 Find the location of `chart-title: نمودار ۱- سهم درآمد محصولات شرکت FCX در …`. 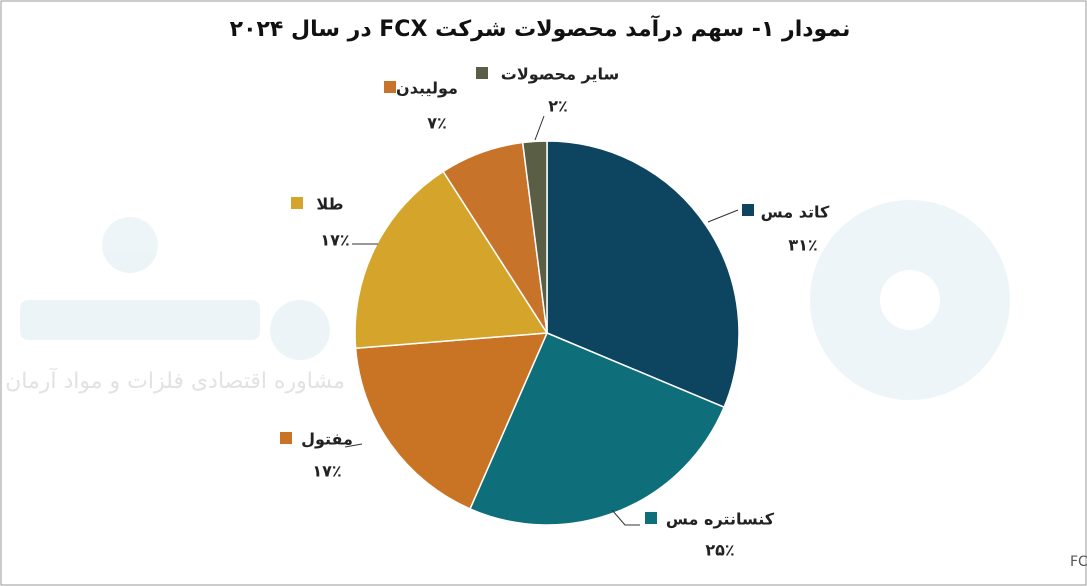

chart-title: نمودار ۱- سهم درآمد محصولات شرکت FCX در … is located at coordinates (540, 28).